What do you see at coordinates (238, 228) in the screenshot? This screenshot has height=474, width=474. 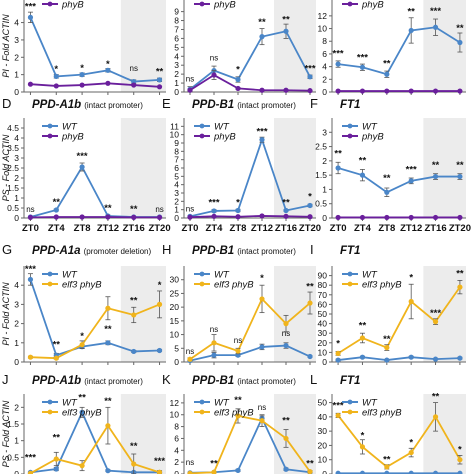 I see `x-tick-label: ZT8` at bounding box center [238, 228].